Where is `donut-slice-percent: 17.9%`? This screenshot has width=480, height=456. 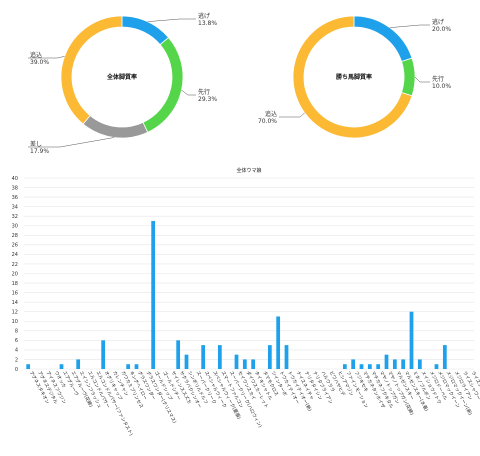
donut-slice-percent: 17.9% is located at coordinates (39, 151).